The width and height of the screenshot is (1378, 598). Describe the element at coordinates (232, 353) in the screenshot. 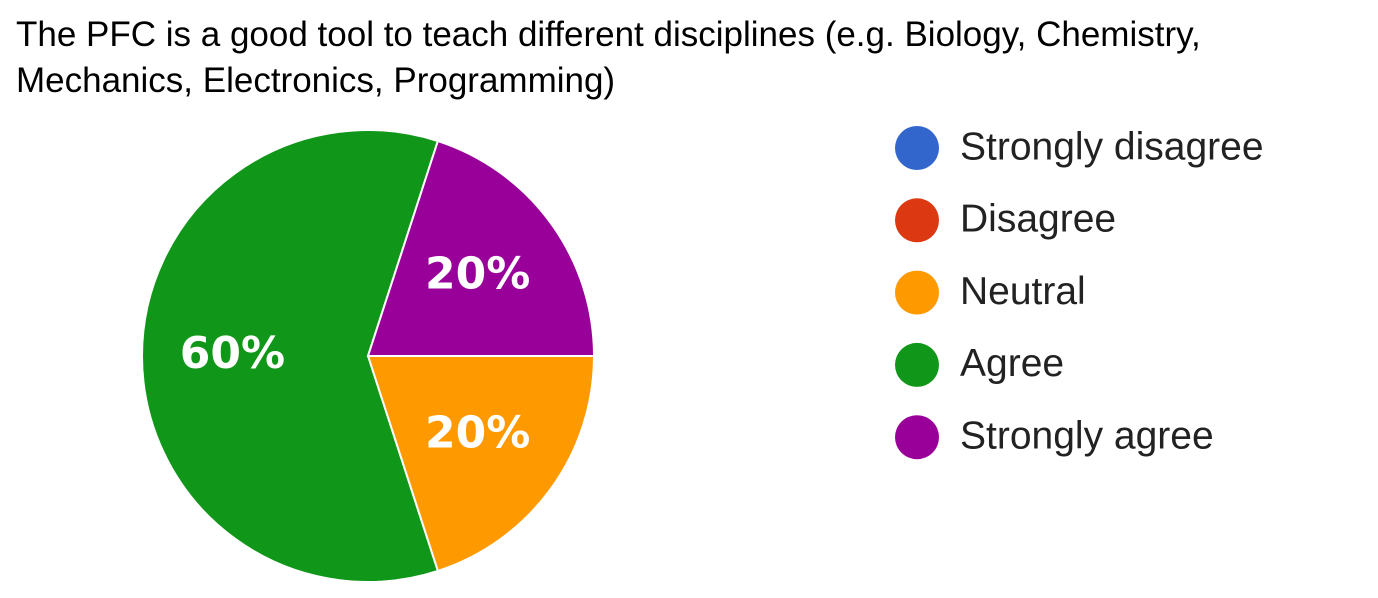

I see `data-label: 60%` at that location.